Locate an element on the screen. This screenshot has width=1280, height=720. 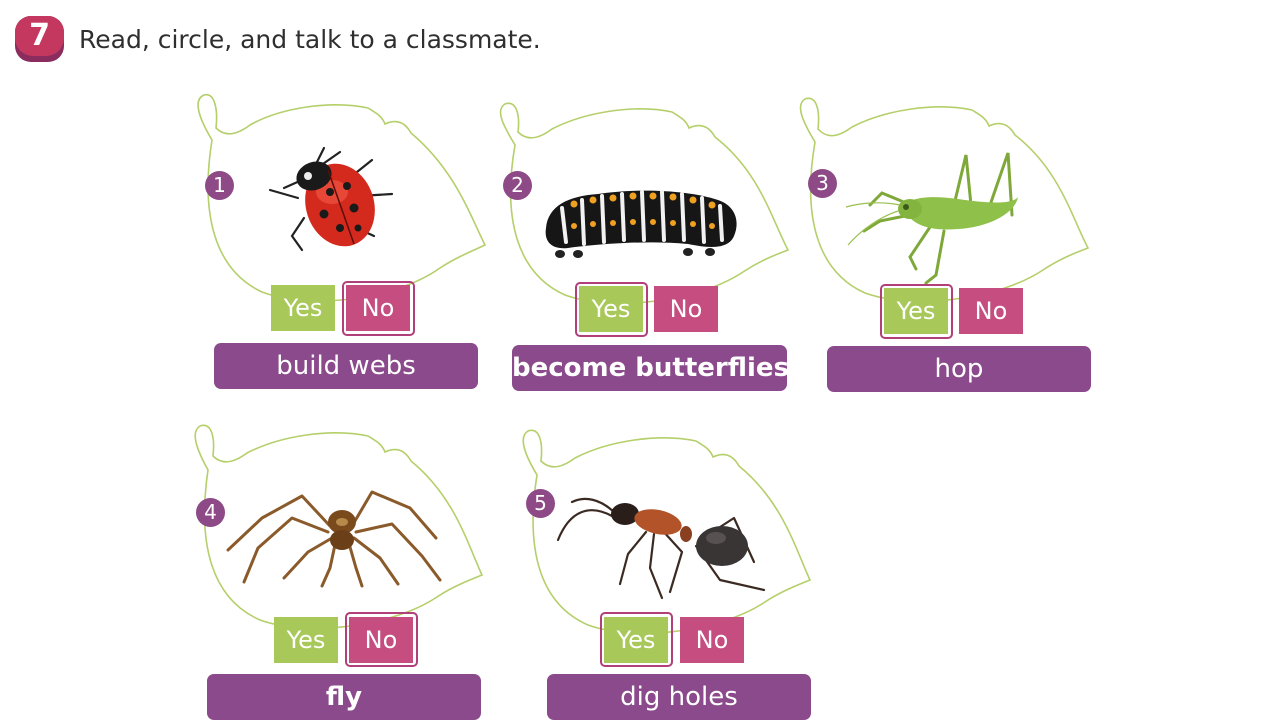
exercise-instruction: Read, circle, and talk to a classmate. is located at coordinates (310, 39).